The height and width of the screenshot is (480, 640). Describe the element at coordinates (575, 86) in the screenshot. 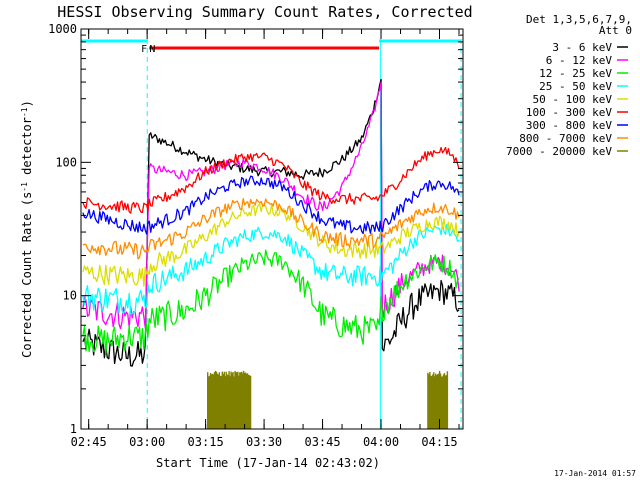

I see `legend-label: 25 - 50 keV` at that location.